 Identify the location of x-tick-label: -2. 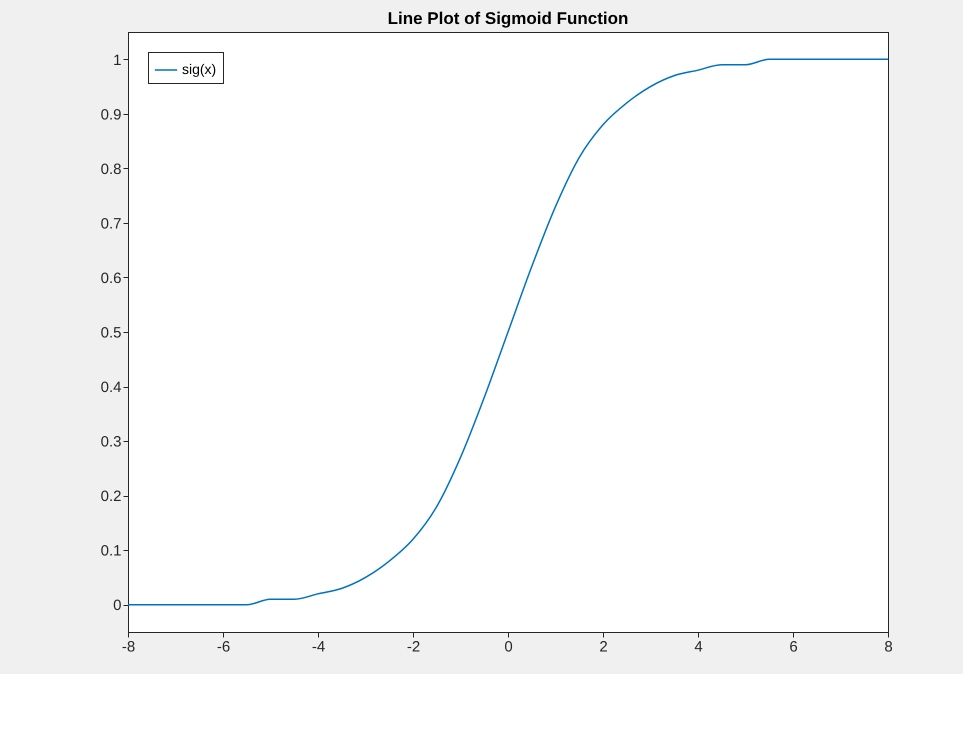
(413, 647).